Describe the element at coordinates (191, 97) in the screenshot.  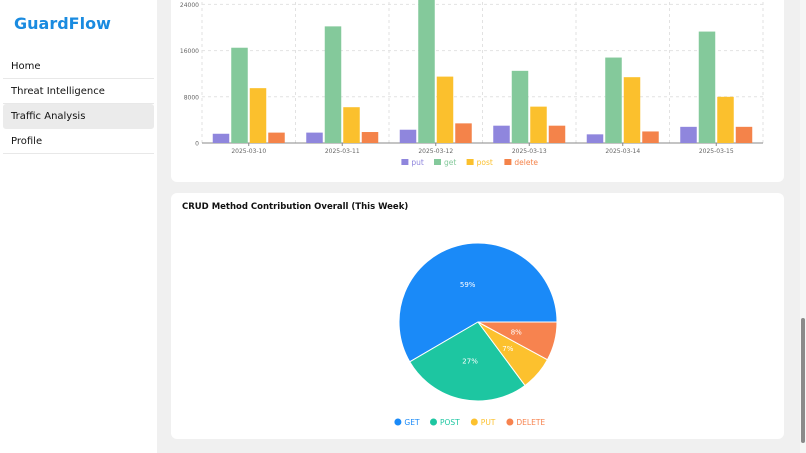
I see `y-tick-label: 8000` at that location.